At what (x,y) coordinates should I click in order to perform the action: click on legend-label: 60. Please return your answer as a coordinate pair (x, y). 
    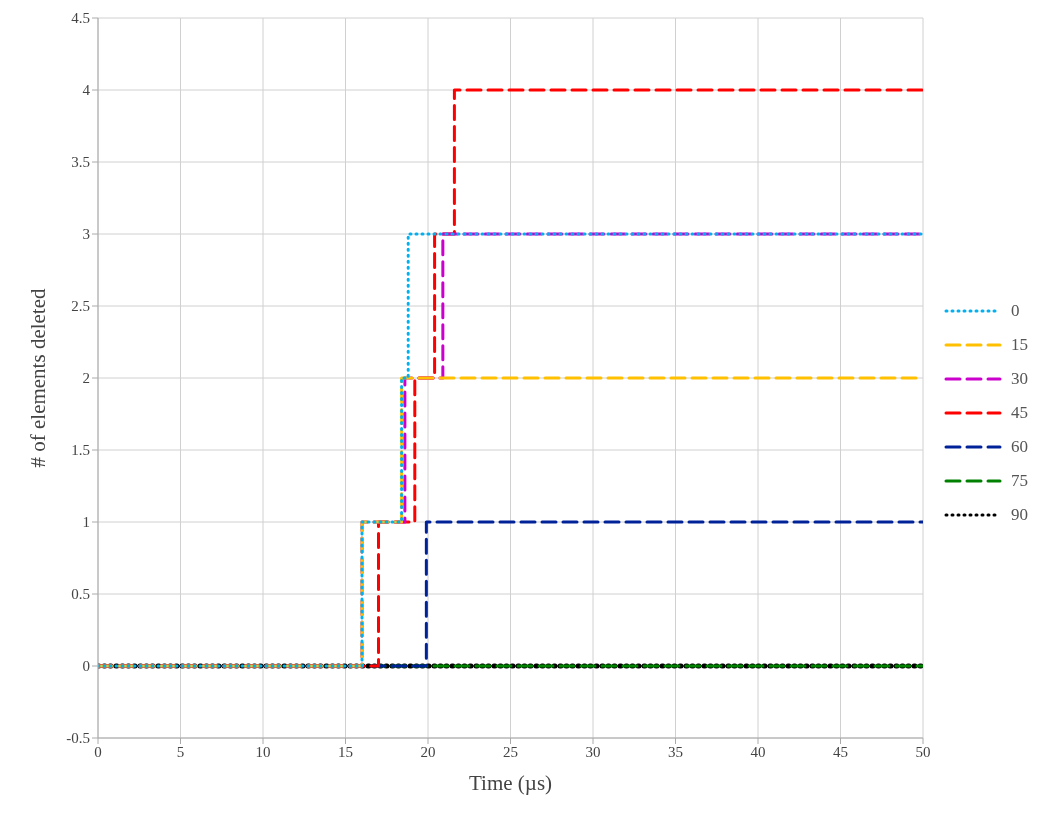
    Looking at the image, I should click on (1019, 447).